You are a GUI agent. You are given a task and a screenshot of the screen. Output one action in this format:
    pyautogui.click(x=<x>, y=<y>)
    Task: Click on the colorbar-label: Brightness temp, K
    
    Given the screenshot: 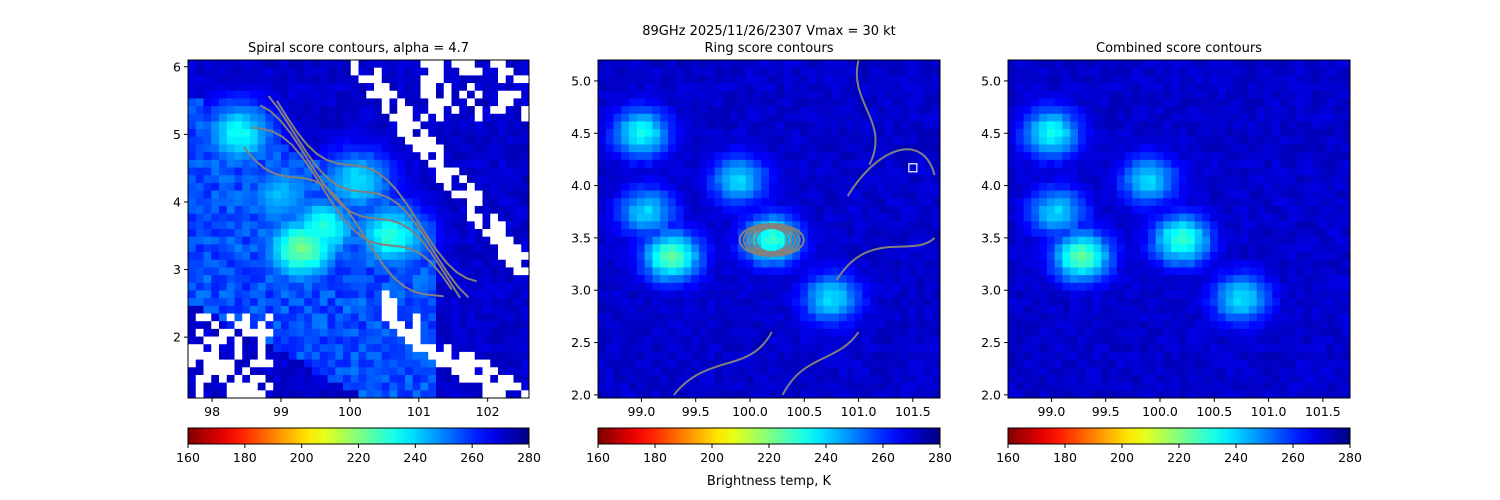 What is the action you would take?
    pyautogui.click(x=769, y=481)
    